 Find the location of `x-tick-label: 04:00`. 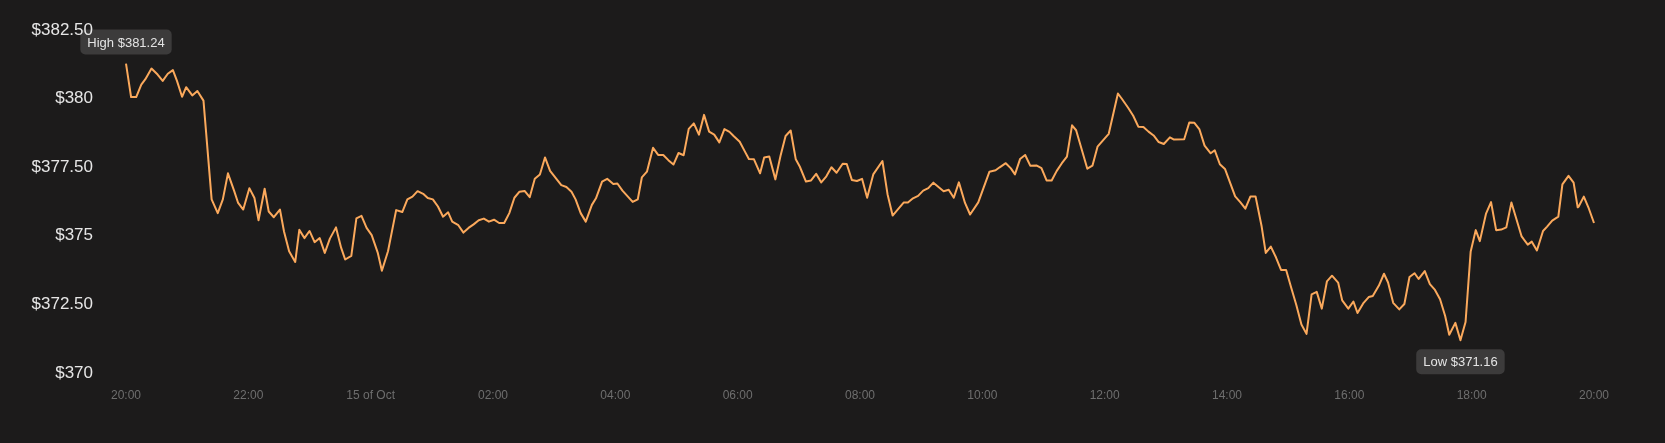

x-tick-label: 04:00 is located at coordinates (615, 395).